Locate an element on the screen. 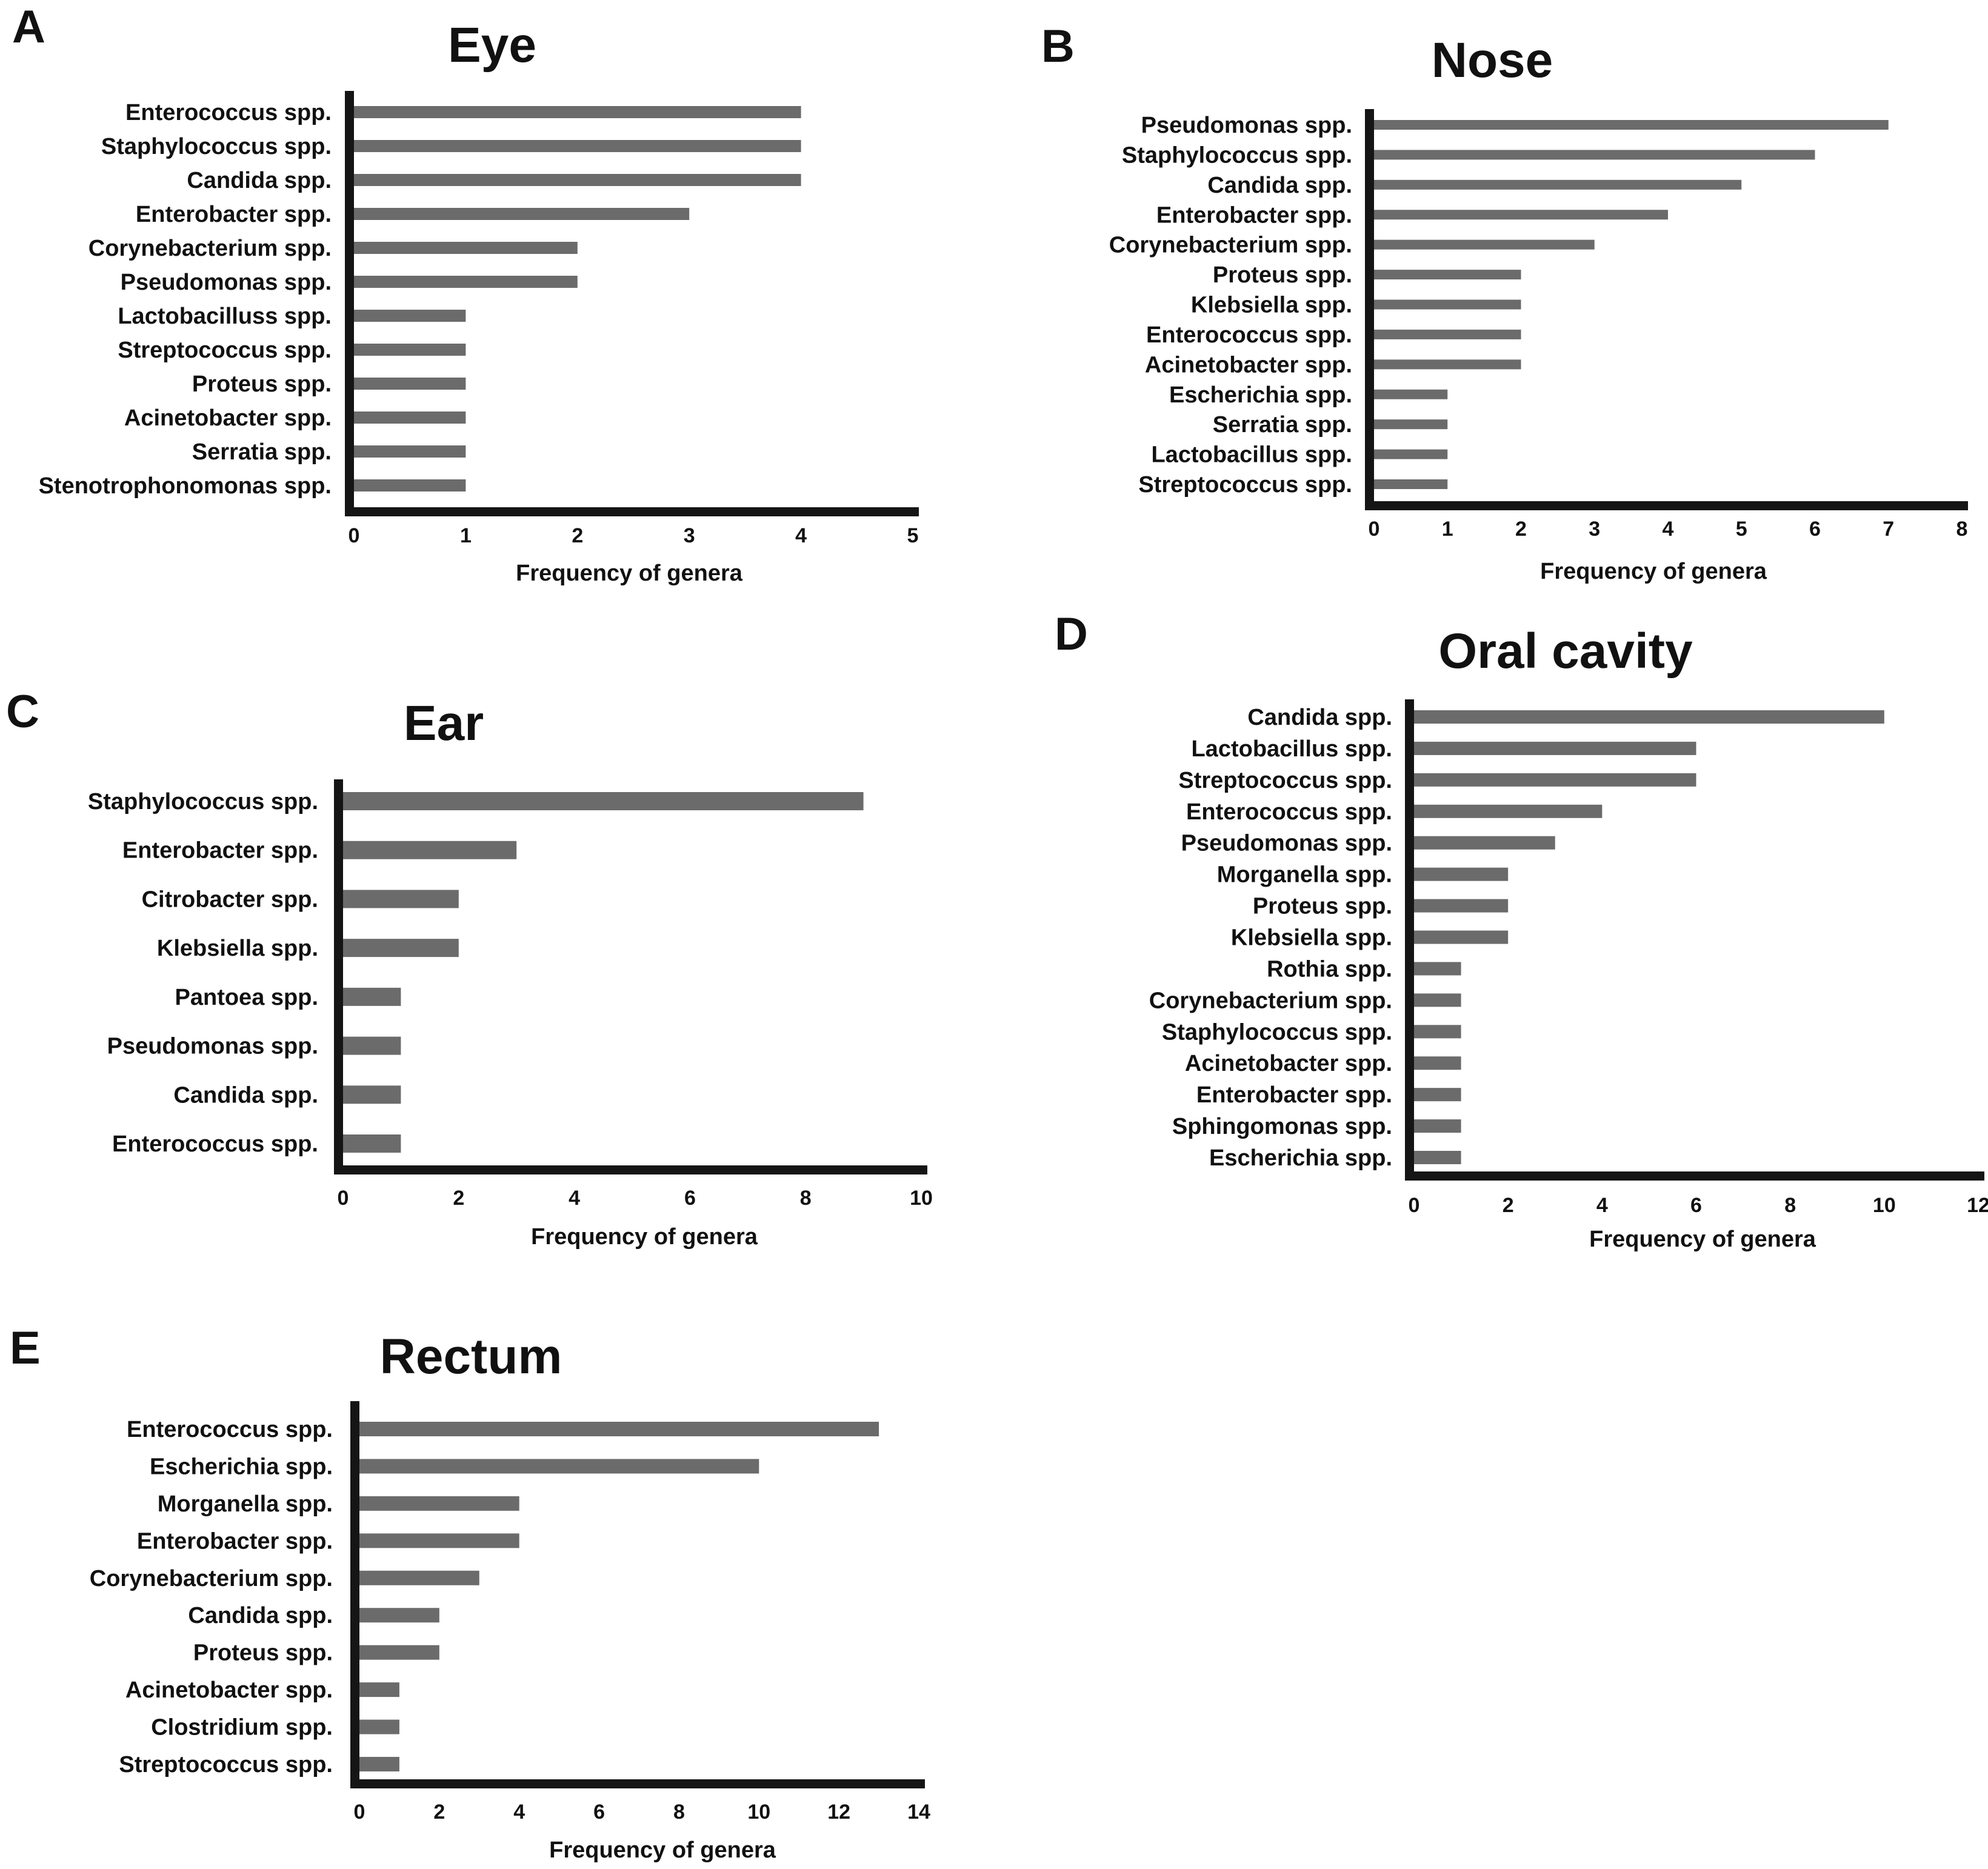 The height and width of the screenshot is (1869, 1988). category-label-c-7: Enterococcus spp. is located at coordinates (215, 1144).